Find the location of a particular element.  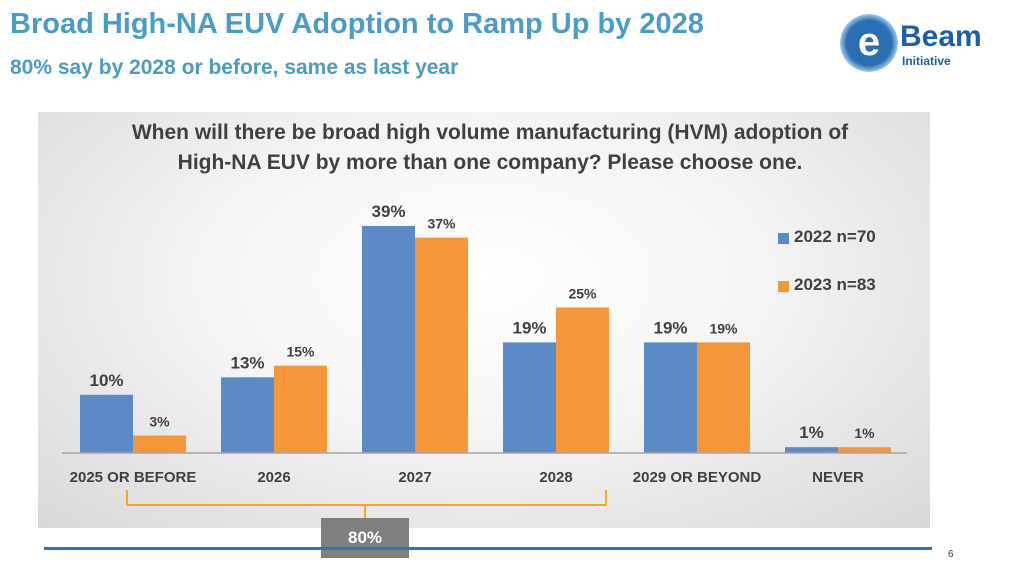

page-number: 6 is located at coordinates (951, 554).